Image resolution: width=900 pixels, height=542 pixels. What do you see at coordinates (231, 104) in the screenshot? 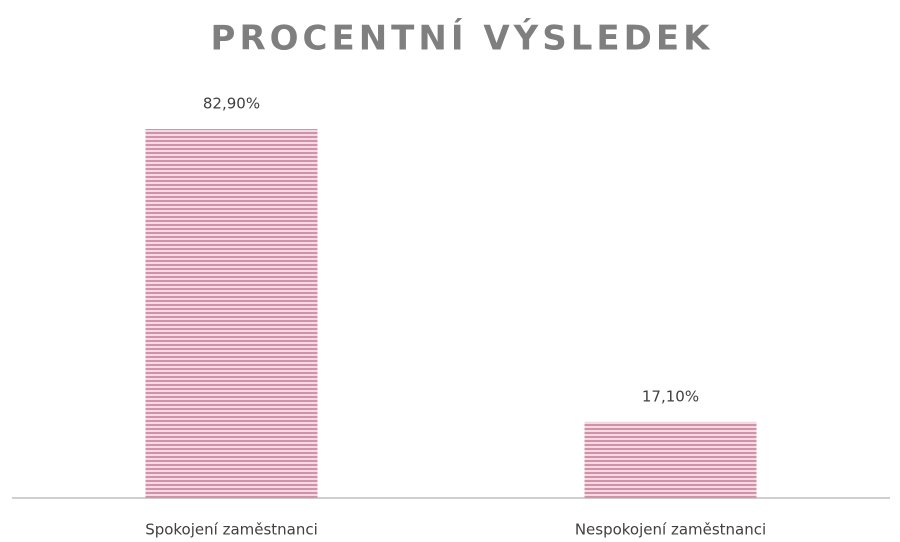
I see `value-label: 82,90%` at bounding box center [231, 104].